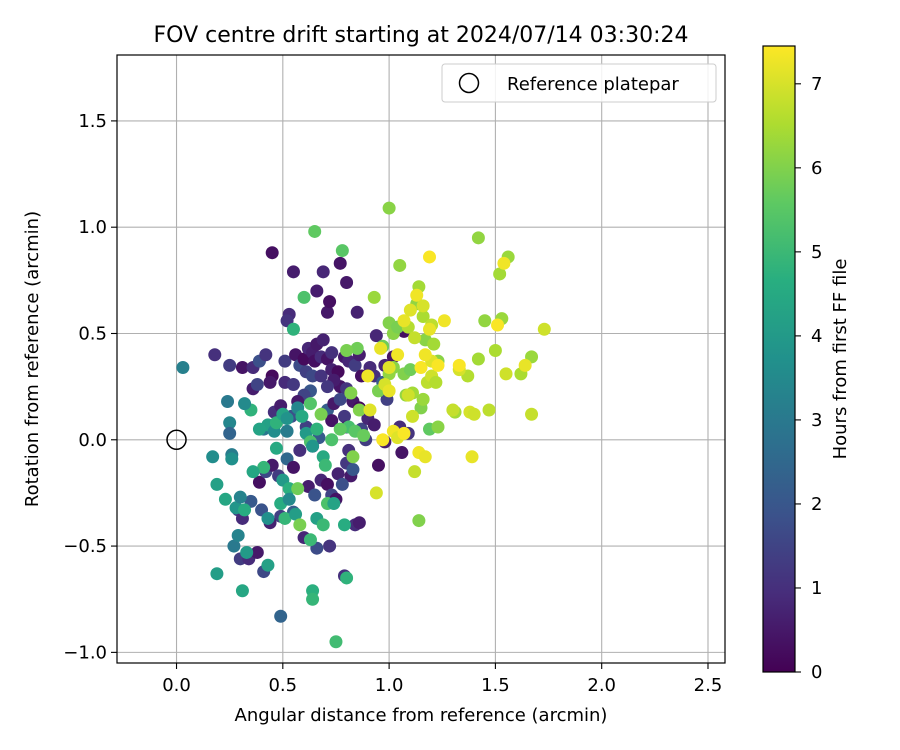 Image resolution: width=900 pixels, height=750 pixels. Describe the element at coordinates (816, 252) in the screenshot. I see `colorbar-tick-label: 5` at that location.